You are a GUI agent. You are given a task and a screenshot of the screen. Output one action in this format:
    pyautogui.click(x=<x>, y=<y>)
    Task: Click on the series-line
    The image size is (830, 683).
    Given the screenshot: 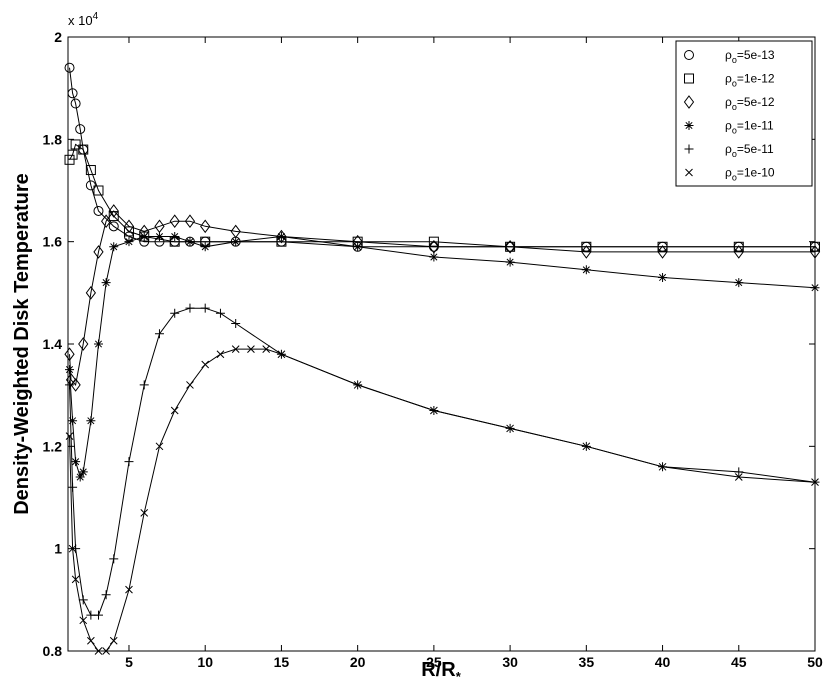 What is the action you would take?
    pyautogui.click(x=442, y=195)
    